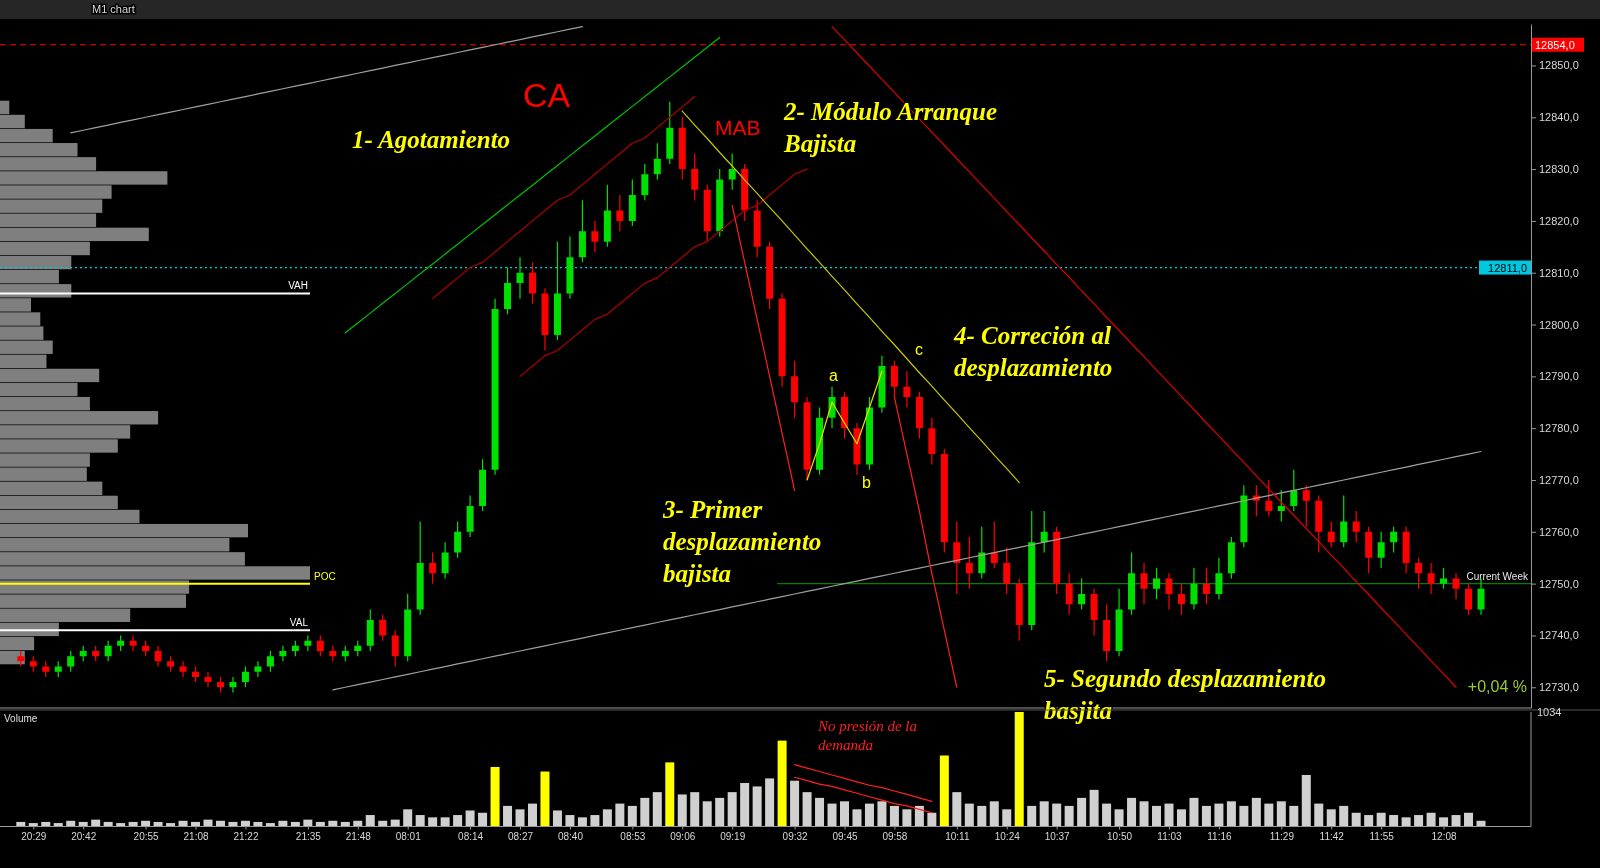  Describe the element at coordinates (521, 836) in the screenshot. I see `x-tick-label: 08:27` at that location.